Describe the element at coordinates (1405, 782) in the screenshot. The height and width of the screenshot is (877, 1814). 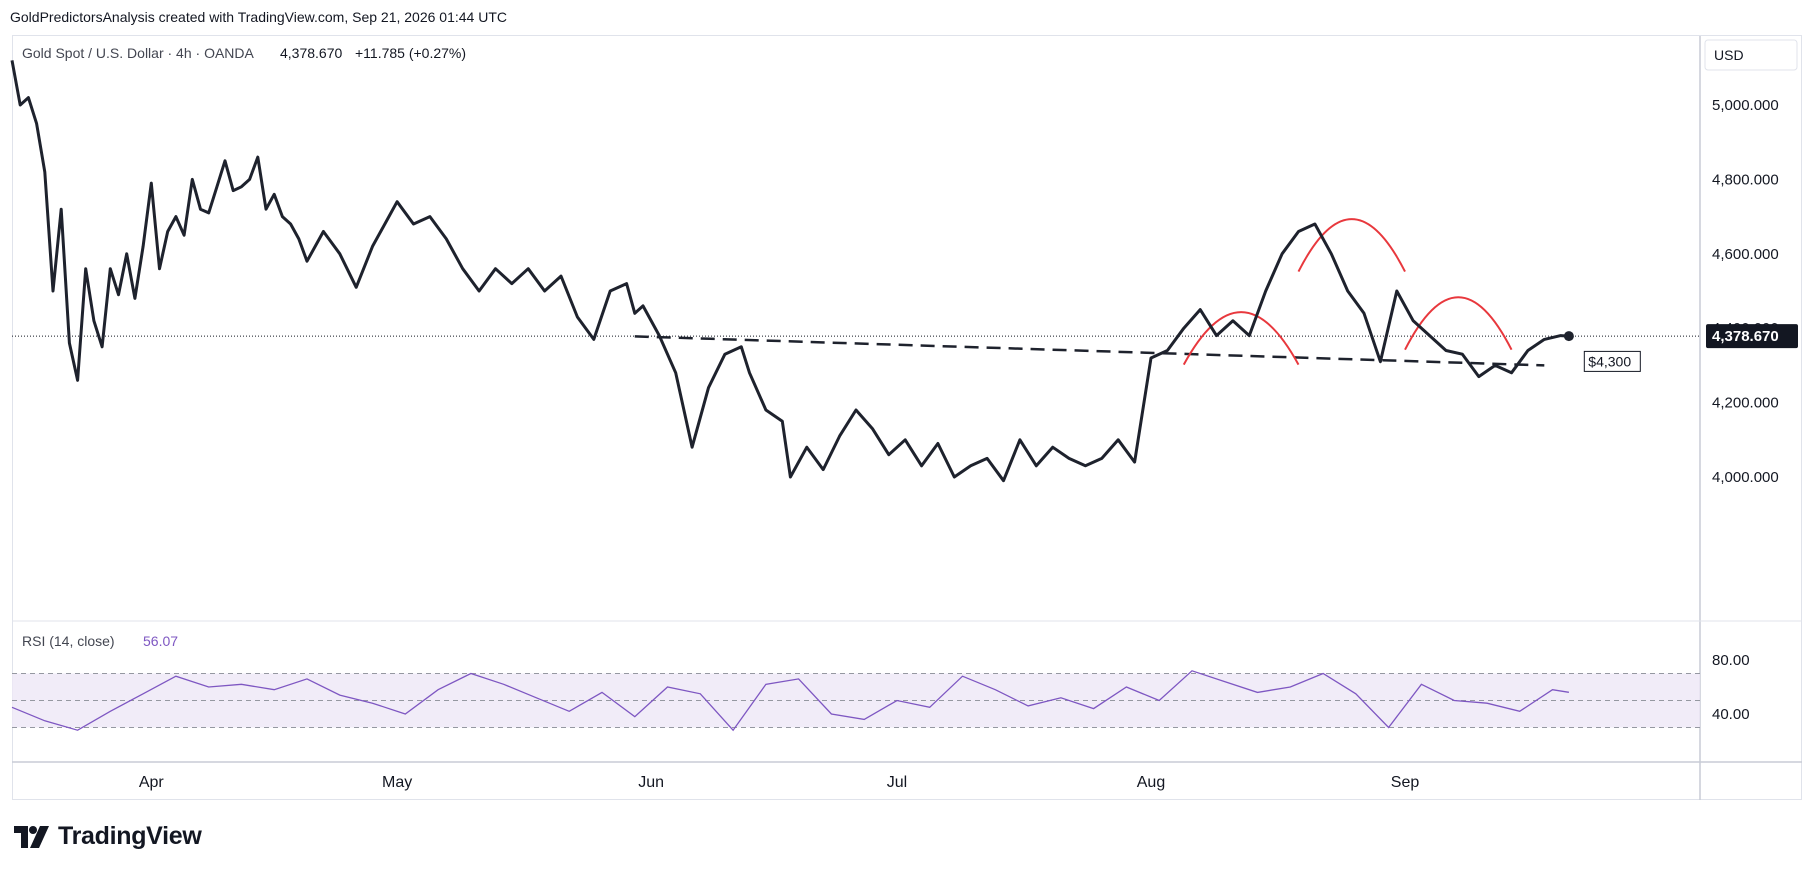
I see `time-tick-label: Sep` at that location.